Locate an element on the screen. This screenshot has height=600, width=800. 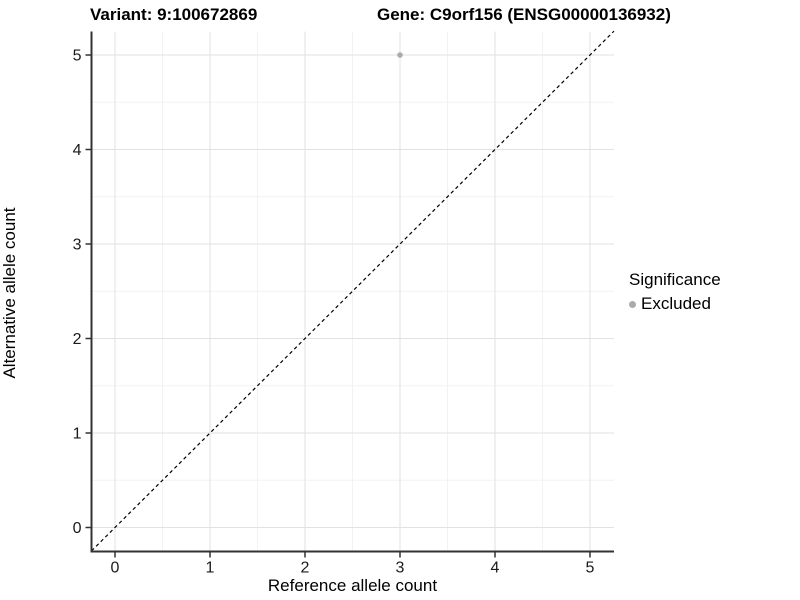
y-tick-label: 2 is located at coordinates (77, 339).